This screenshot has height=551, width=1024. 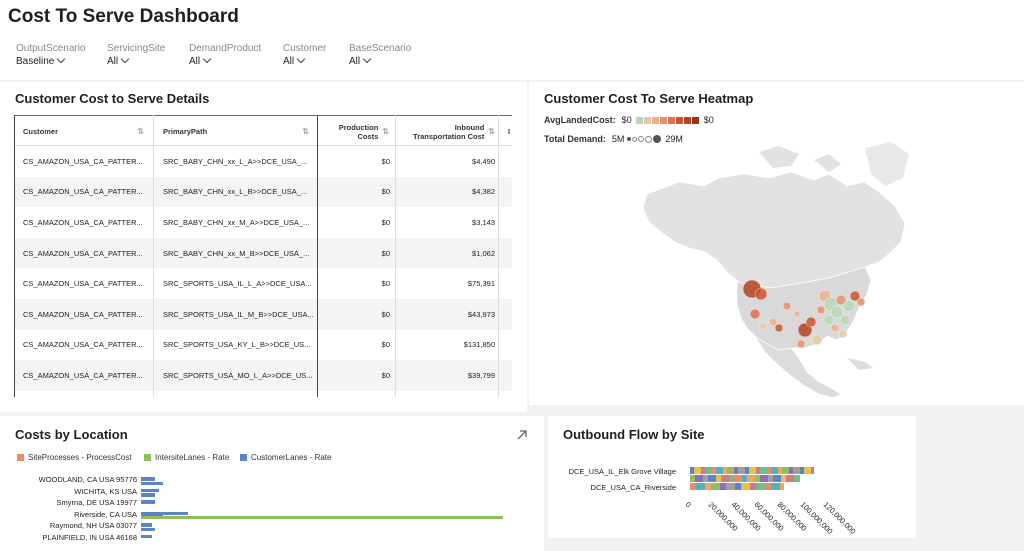 What do you see at coordinates (51, 60) in the screenshot?
I see `filter-value: Baseline` at bounding box center [51, 60].